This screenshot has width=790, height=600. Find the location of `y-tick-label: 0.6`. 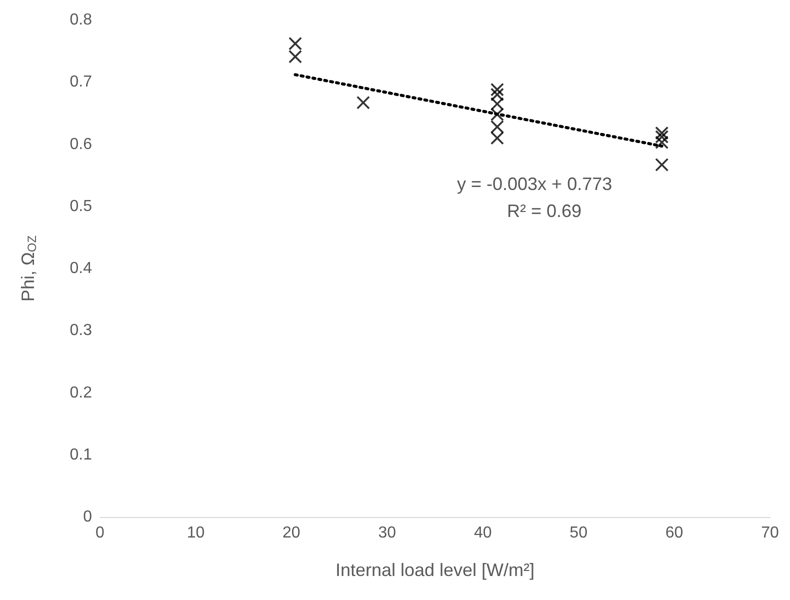

y-tick-label: 0.6 is located at coordinates (81, 144).